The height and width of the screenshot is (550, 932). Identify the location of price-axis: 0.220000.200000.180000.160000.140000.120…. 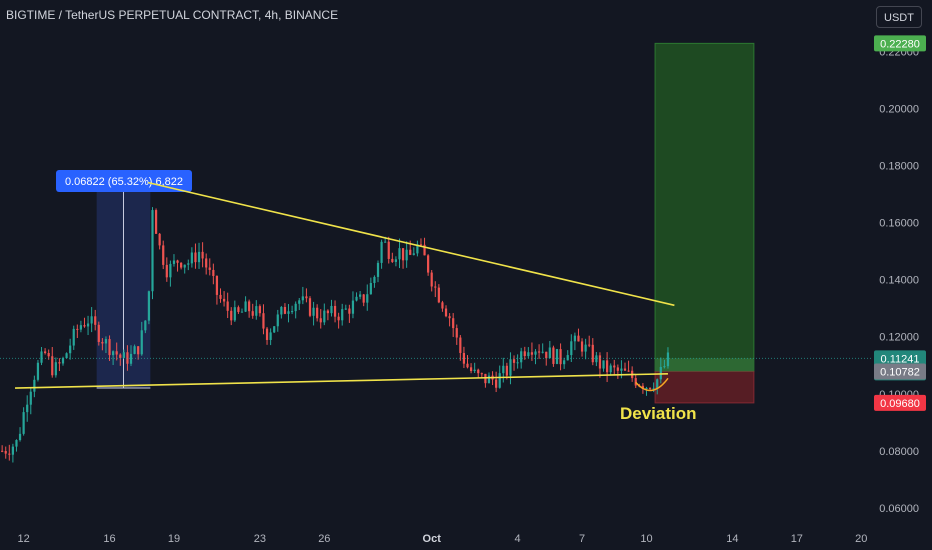
(900, 275).